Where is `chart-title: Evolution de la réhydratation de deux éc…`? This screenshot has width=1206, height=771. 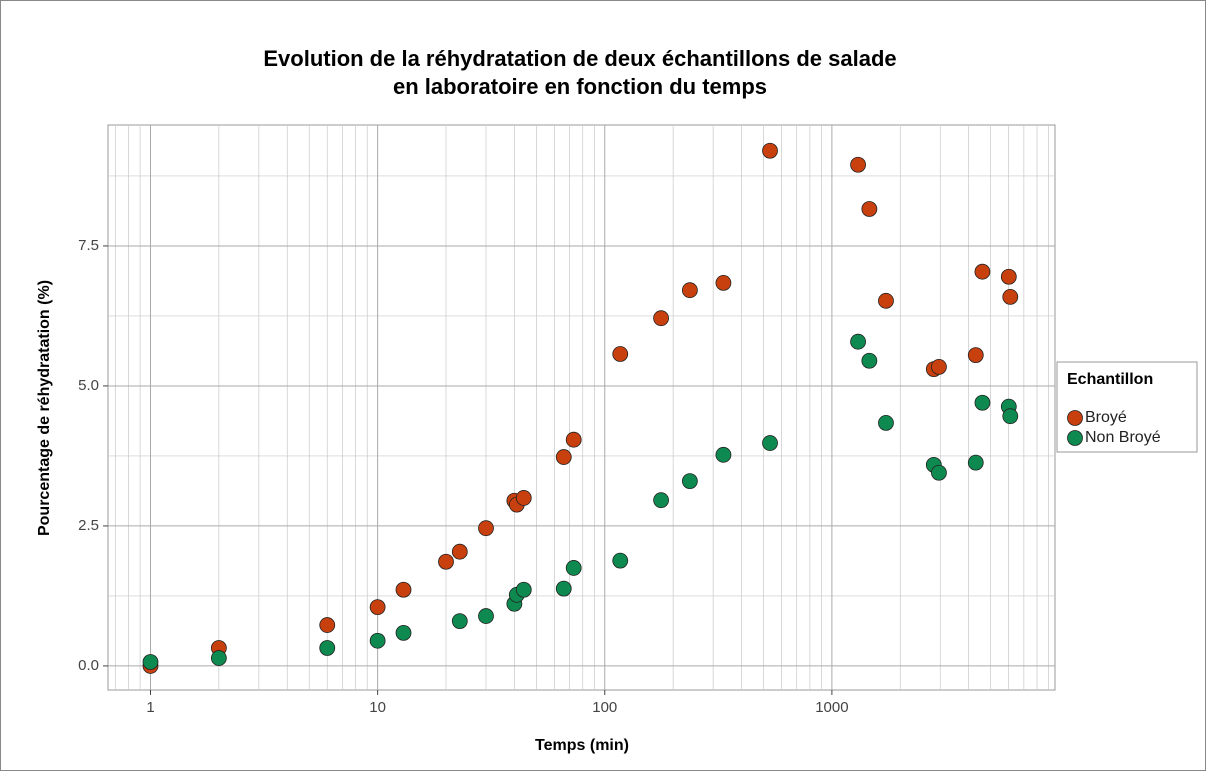
chart-title: Evolution de la réhydratation de deux éc… is located at coordinates (579, 58).